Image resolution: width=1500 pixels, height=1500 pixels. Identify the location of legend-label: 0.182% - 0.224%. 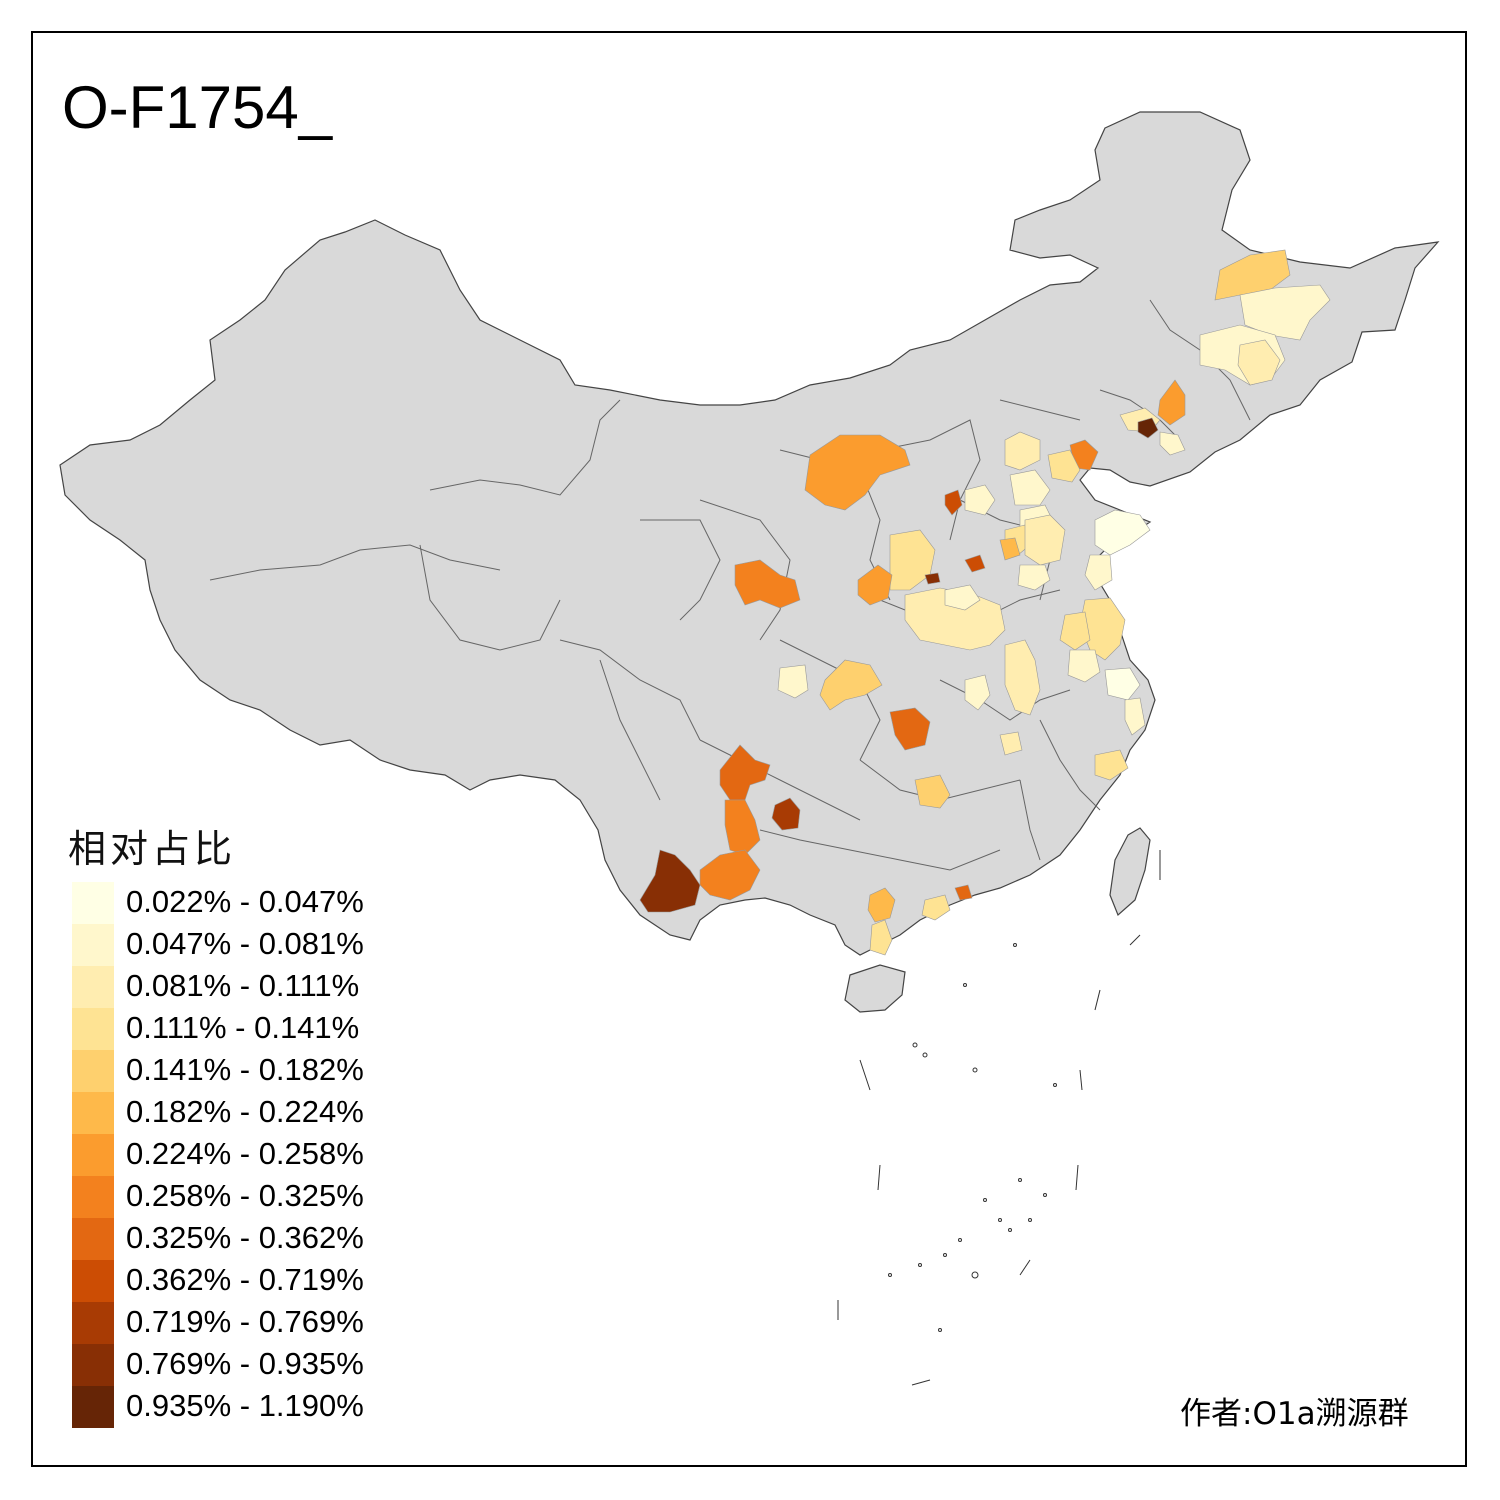
(245, 1111).